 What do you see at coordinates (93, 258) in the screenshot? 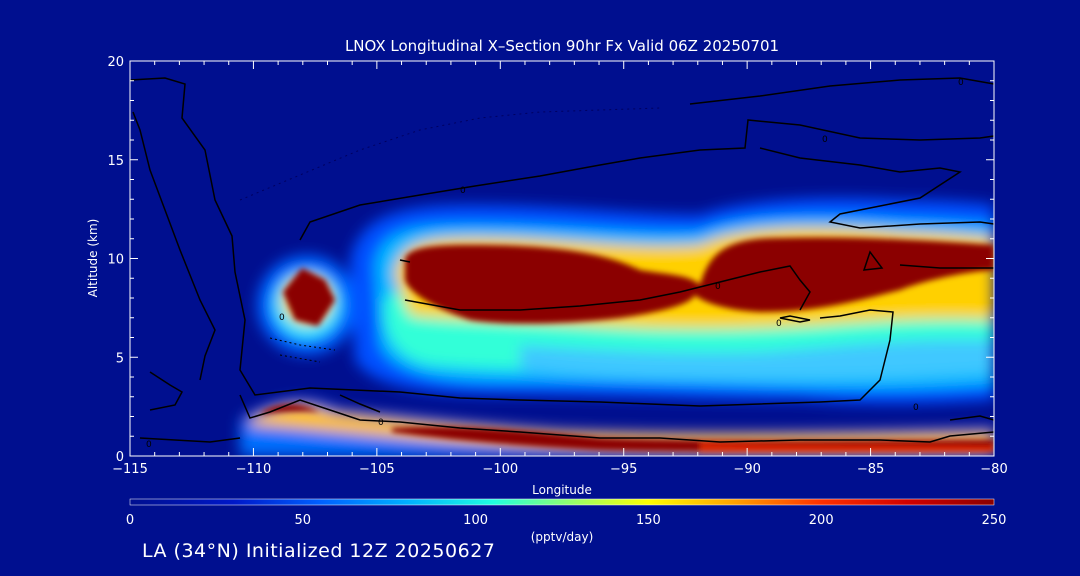
I see `y-axis-label: Altitude (km)` at bounding box center [93, 258].